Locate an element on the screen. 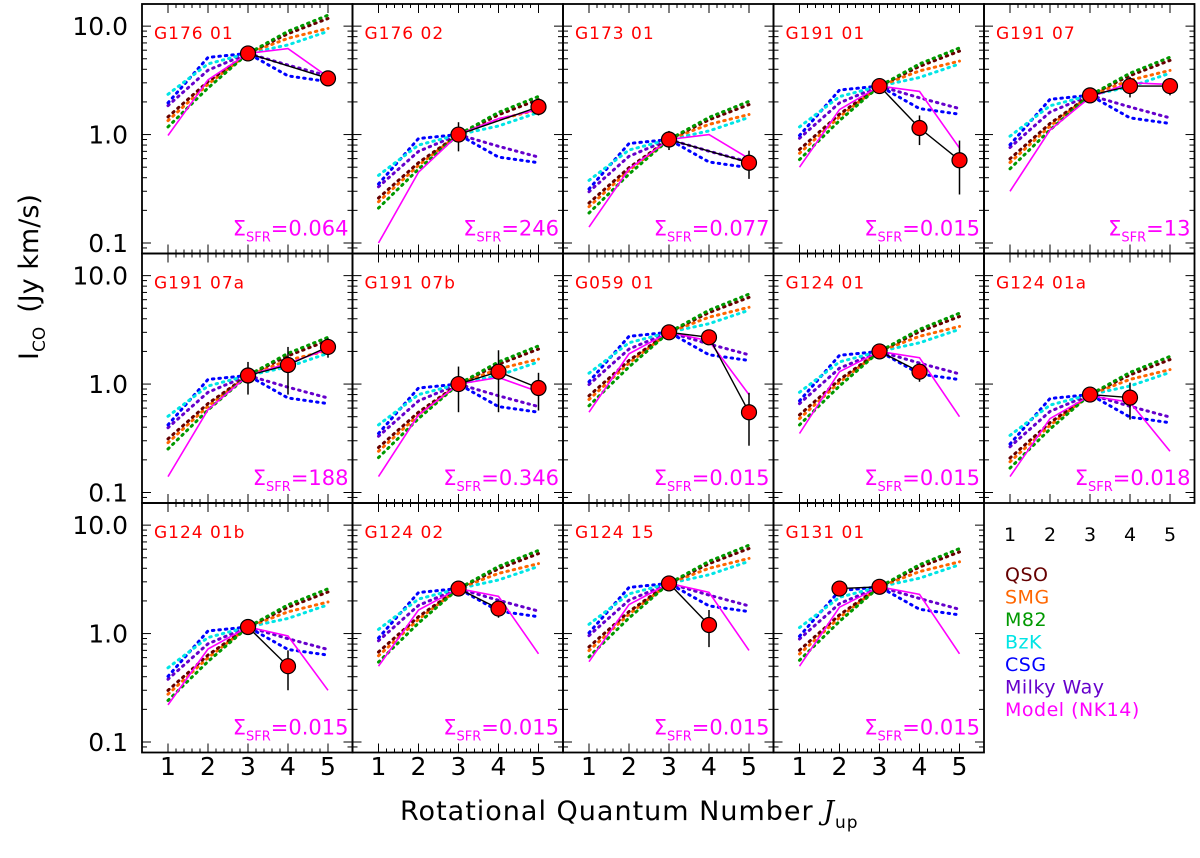 This screenshot has height=858, width=1200. panel-g173-01: G173 01 ΣSFR=0.077 is located at coordinates (668, 129).